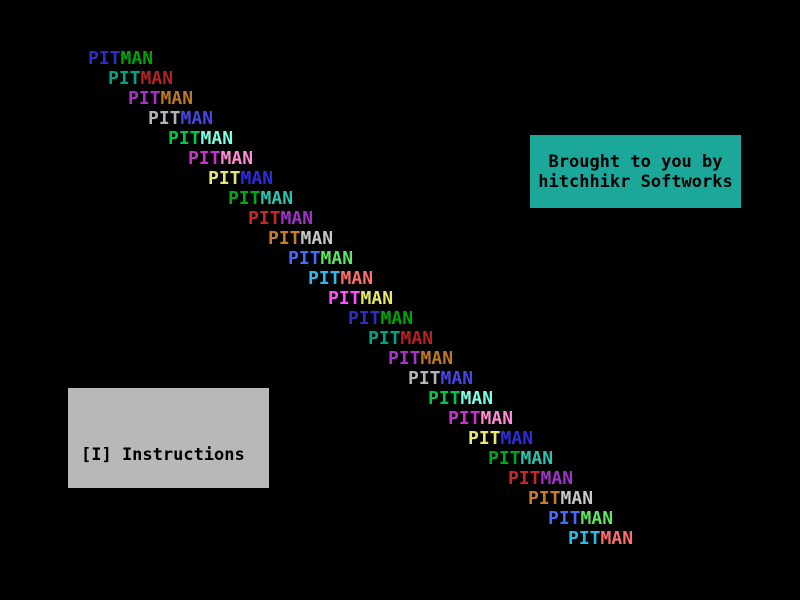 This screenshot has width=800, height=600. I want to click on menu-item-play: [P] Play, so click(122, 515).